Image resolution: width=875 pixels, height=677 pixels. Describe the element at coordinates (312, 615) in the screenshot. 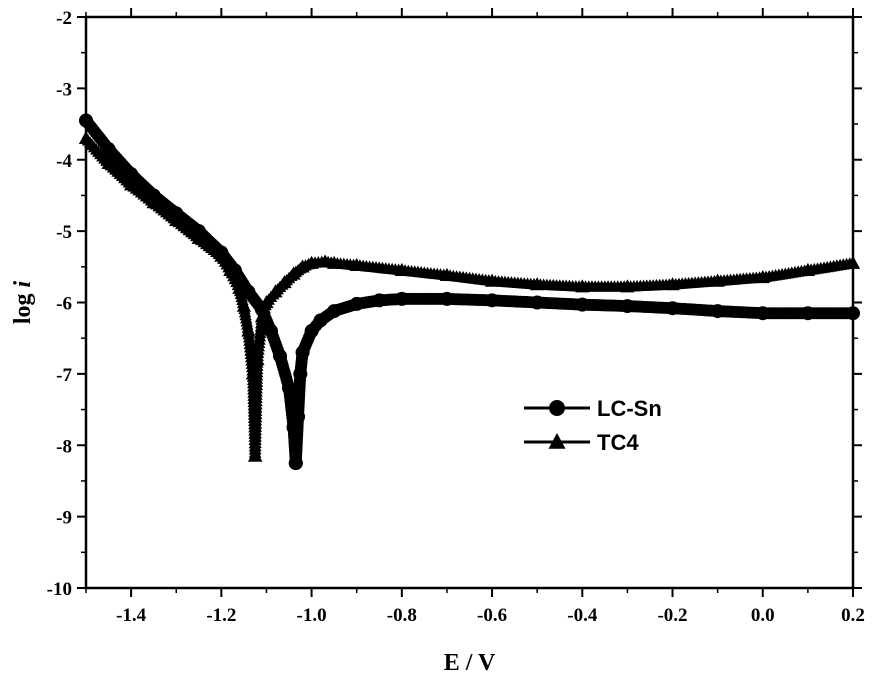

I see `x-tick-label: -1.0` at that location.